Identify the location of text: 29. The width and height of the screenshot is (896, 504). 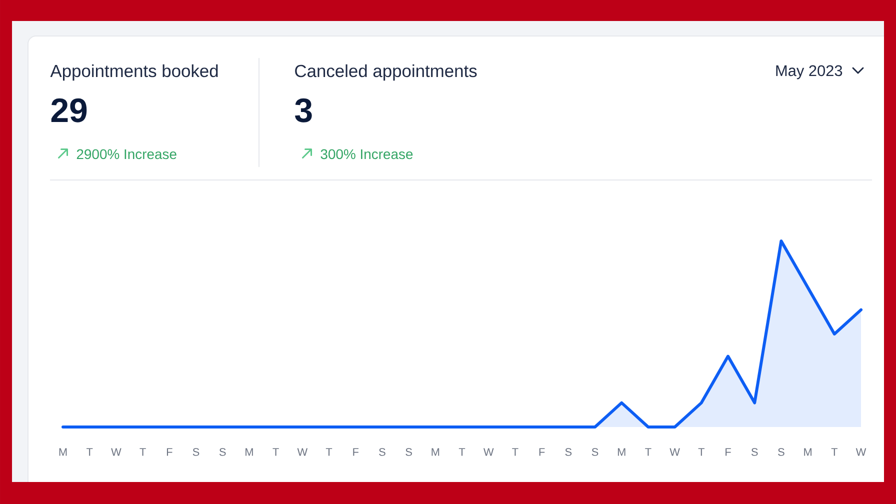
(69, 110).